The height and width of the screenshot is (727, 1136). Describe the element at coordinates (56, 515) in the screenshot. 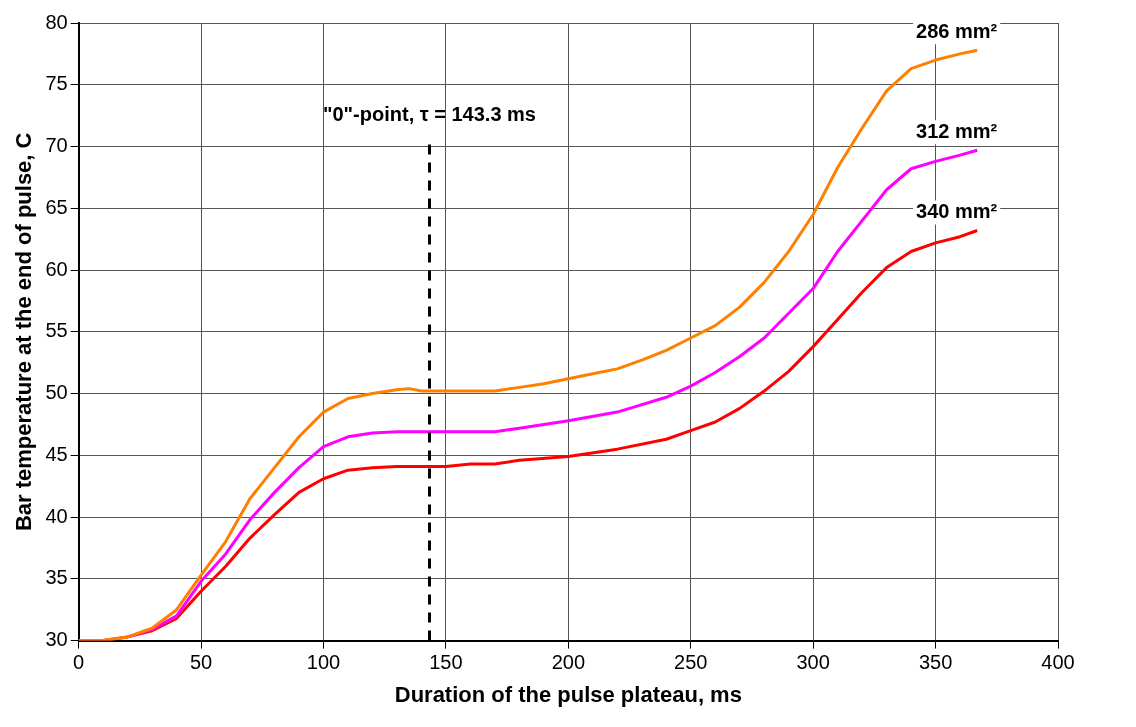

I see `y-tick-label: 40` at that location.